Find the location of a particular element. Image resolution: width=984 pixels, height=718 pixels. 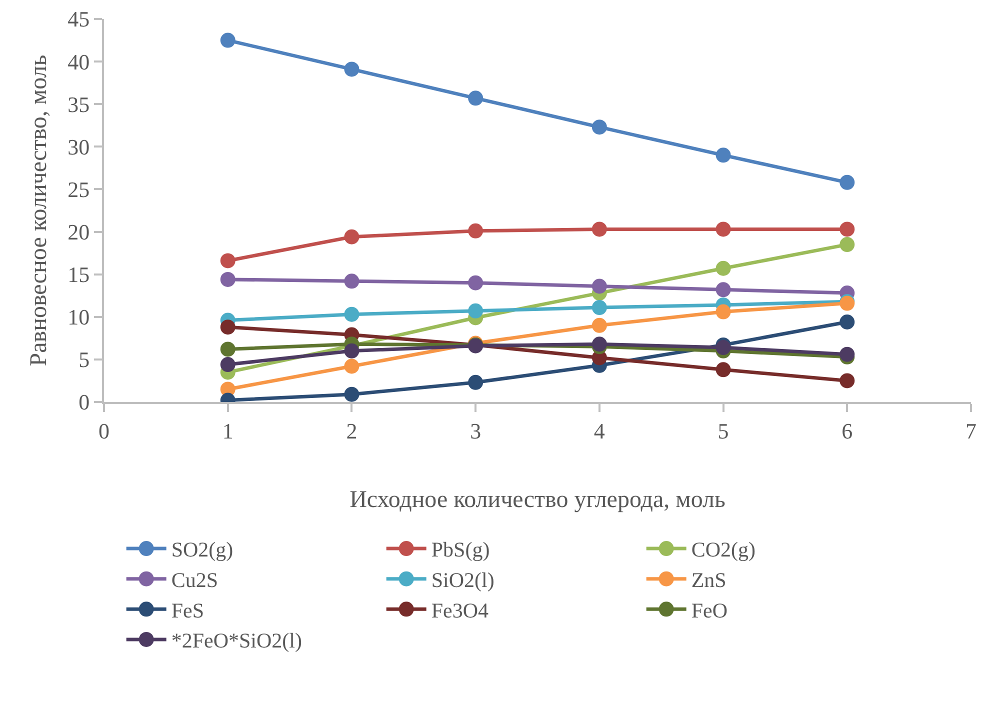

legend-label: PbS(g) is located at coordinates (460, 550).